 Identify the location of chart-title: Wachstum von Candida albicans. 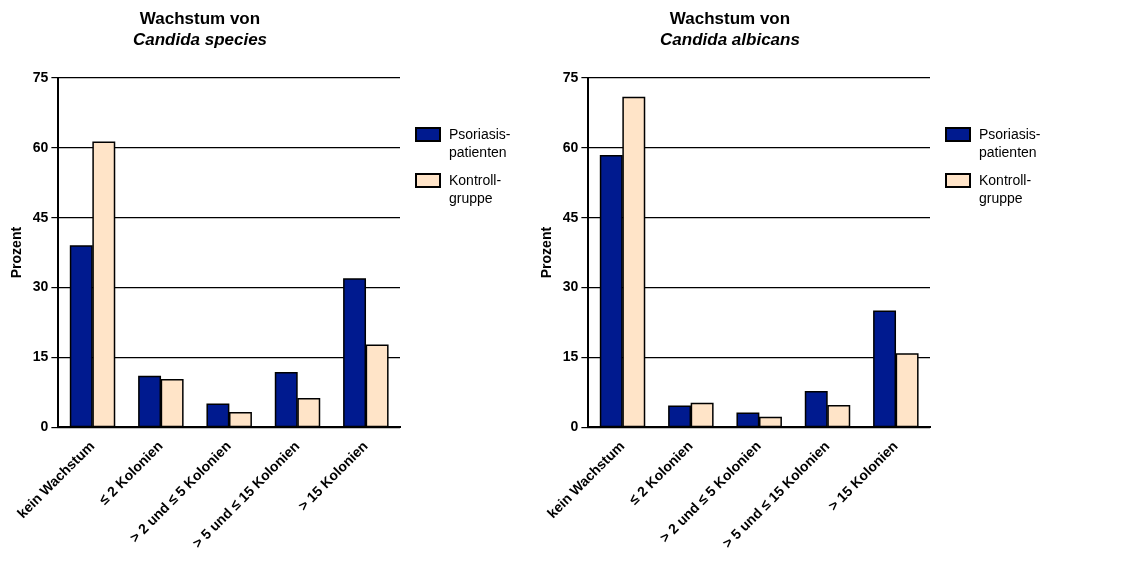
(730, 29).